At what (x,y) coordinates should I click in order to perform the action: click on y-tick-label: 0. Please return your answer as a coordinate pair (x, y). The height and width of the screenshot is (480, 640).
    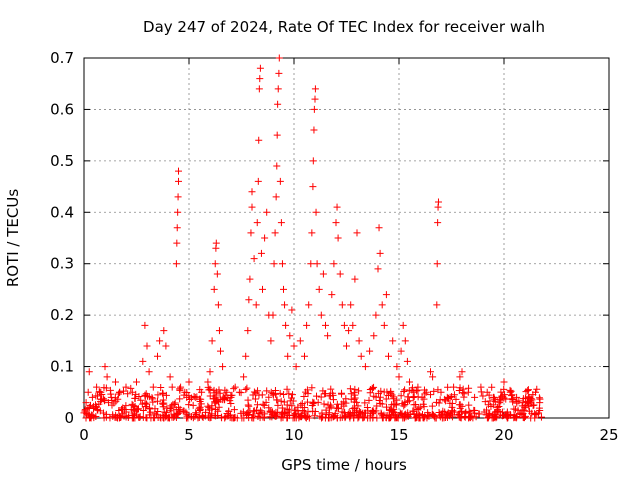
    Looking at the image, I should click on (69, 418).